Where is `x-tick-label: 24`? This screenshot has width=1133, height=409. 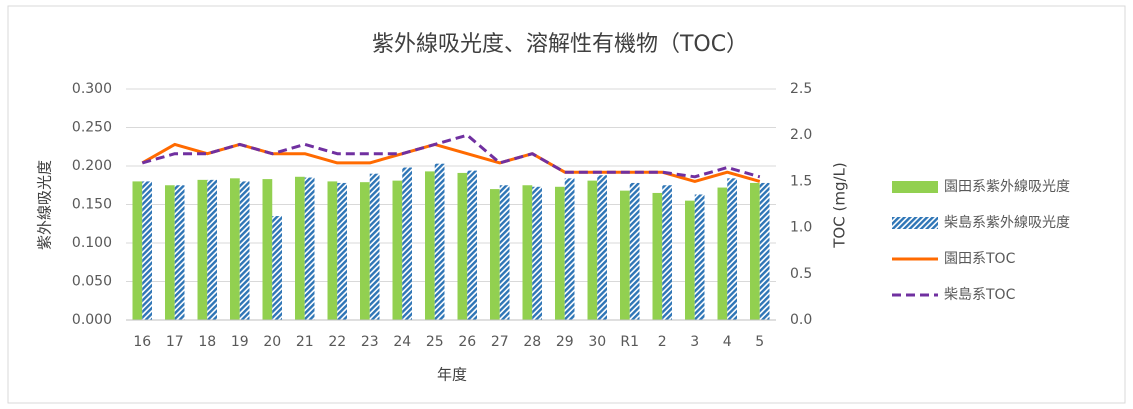 x-tick-label: 24 is located at coordinates (402, 342).